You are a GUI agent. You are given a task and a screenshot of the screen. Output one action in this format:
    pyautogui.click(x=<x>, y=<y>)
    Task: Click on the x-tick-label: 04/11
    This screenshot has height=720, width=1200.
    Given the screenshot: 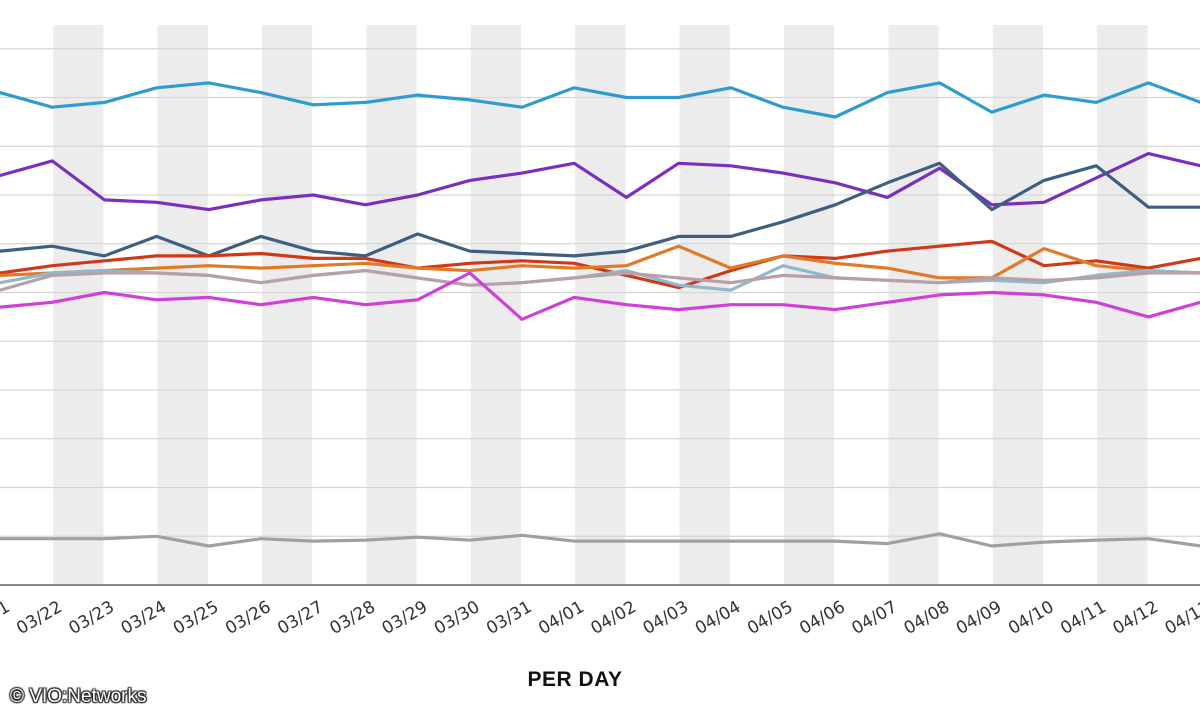 What is the action you would take?
    pyautogui.click(x=1083, y=618)
    